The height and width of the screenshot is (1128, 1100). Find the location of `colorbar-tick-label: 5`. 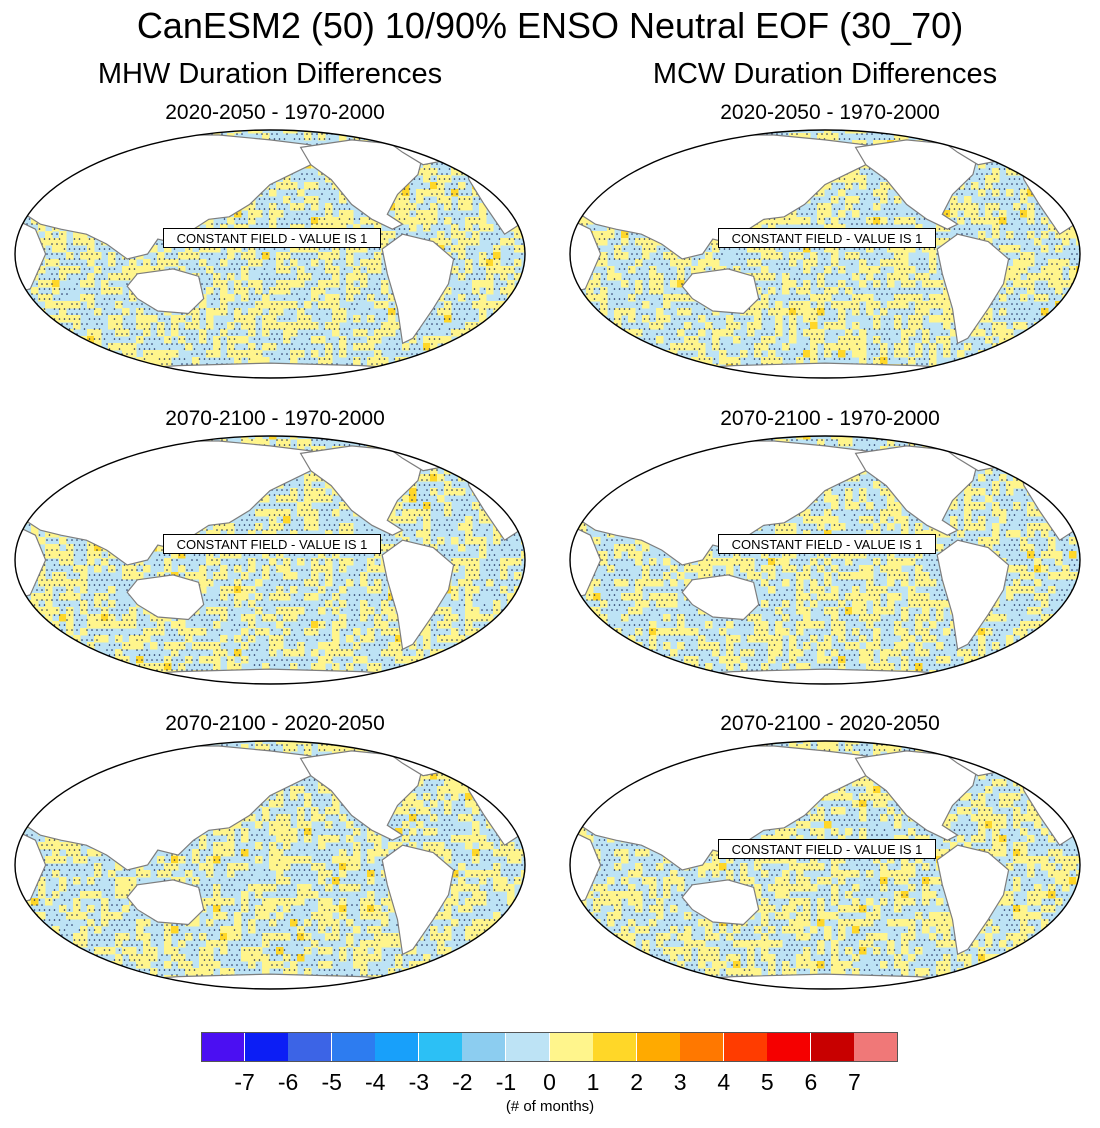

colorbar-tick-label: 5 is located at coordinates (767, 1082).